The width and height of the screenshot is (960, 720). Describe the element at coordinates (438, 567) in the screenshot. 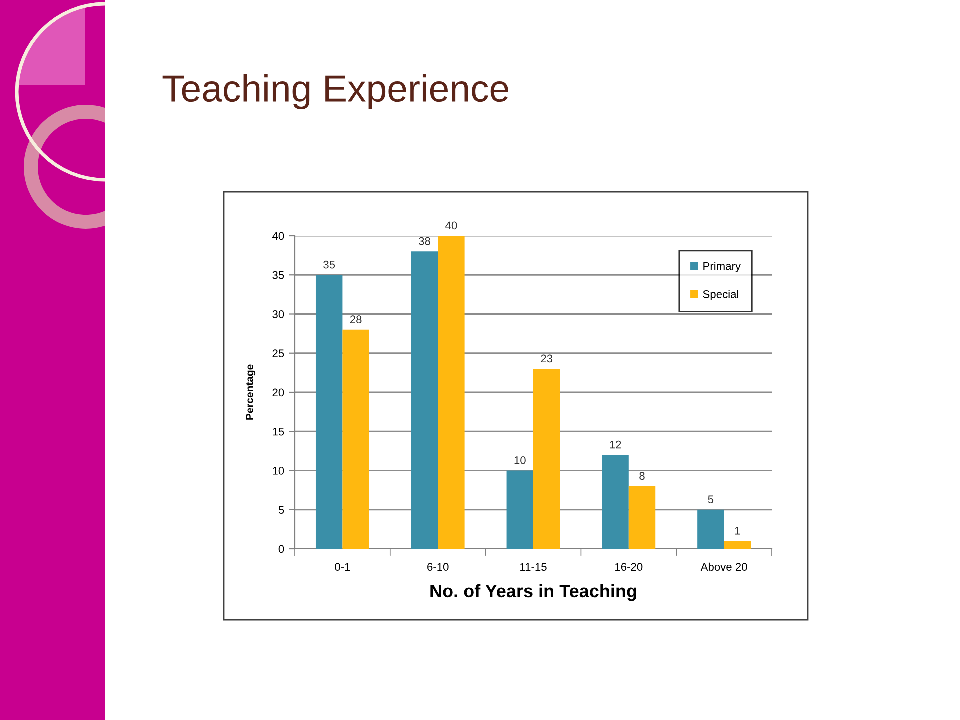

I see `x-tick-label: 6-10` at that location.